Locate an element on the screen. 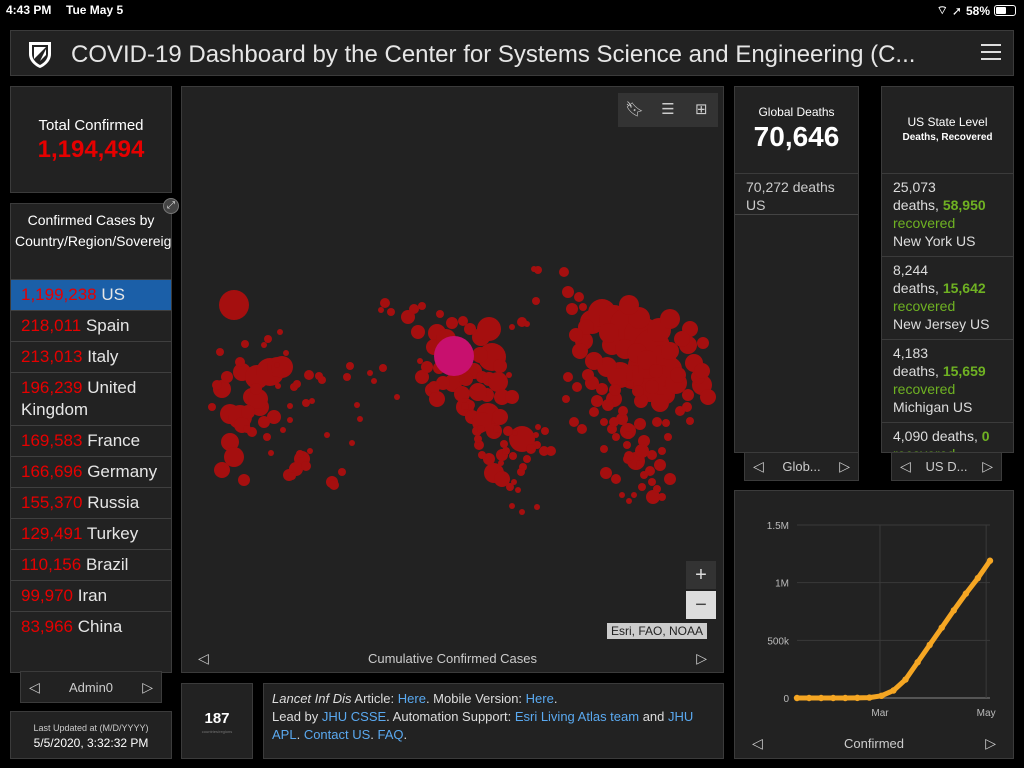  us-state-item: 4,183 deaths, 15,659 recovered Michigan US is located at coordinates (947, 380).